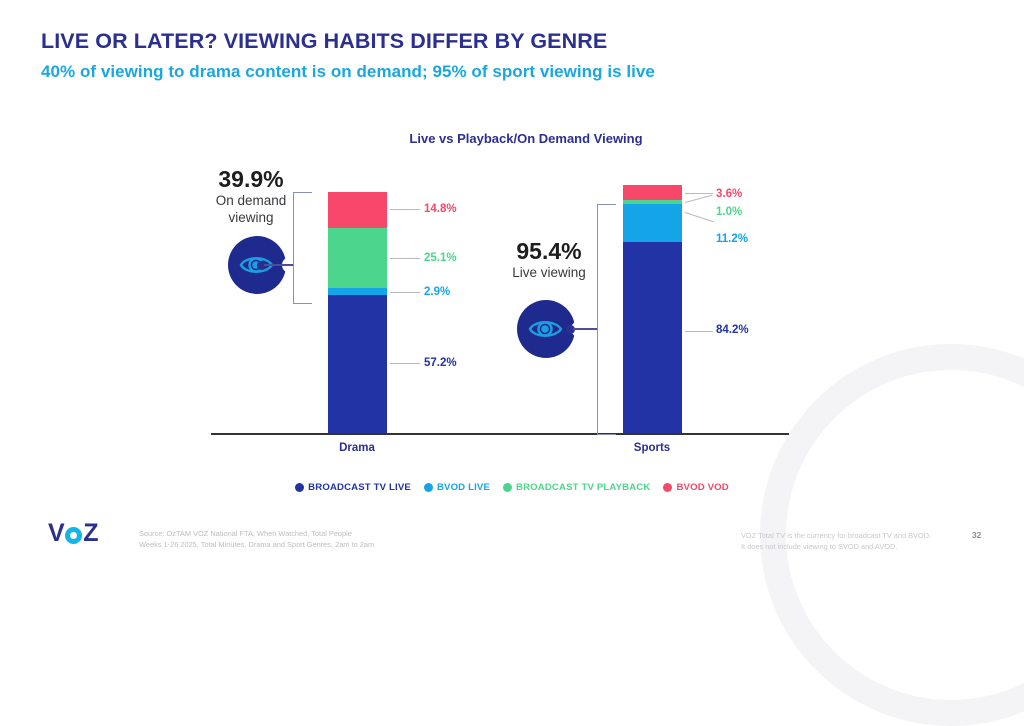 This screenshot has width=1024, height=726. I want to click on category-label-sports: Sports, so click(652, 448).